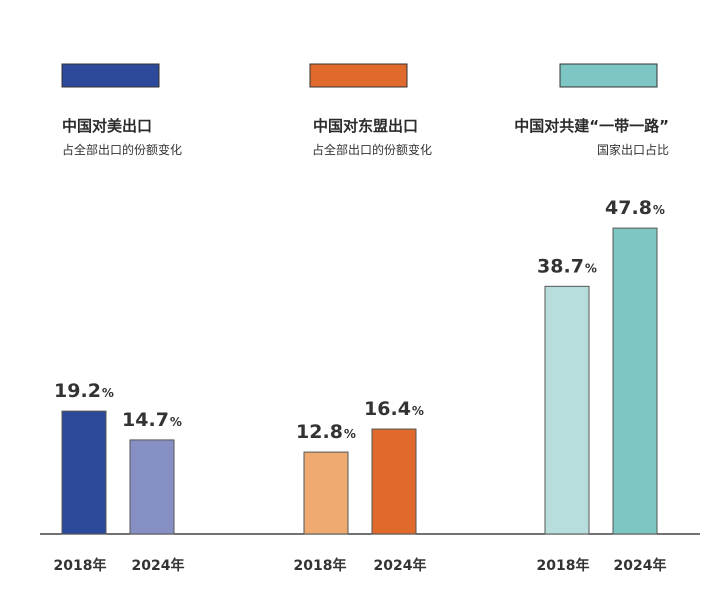 The height and width of the screenshot is (601, 720). What do you see at coordinates (107, 126) in the screenshot?
I see `legend-title: 中国对美出口` at bounding box center [107, 126].